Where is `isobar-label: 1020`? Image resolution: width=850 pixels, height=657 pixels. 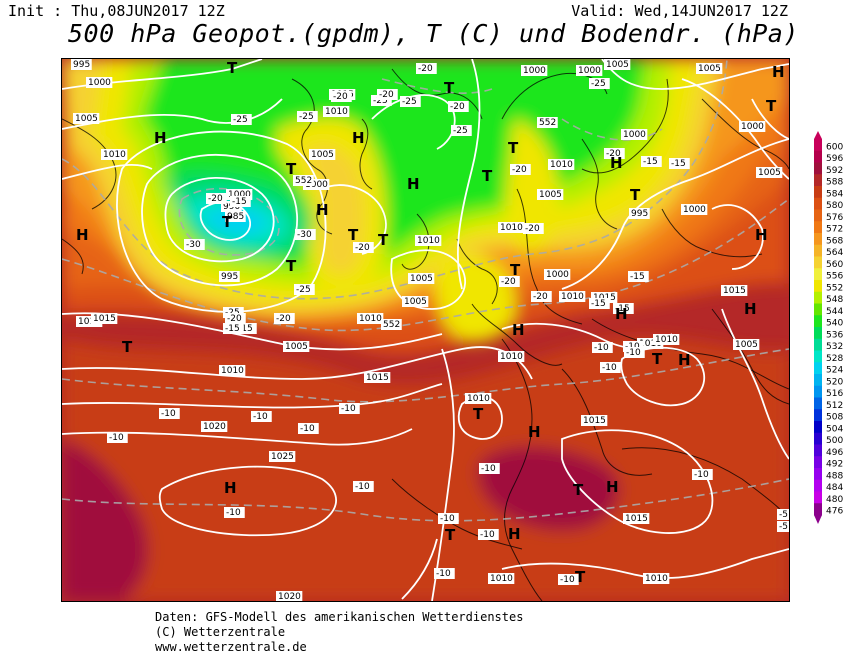
isobar-label: 1020 is located at coordinates (214, 426).